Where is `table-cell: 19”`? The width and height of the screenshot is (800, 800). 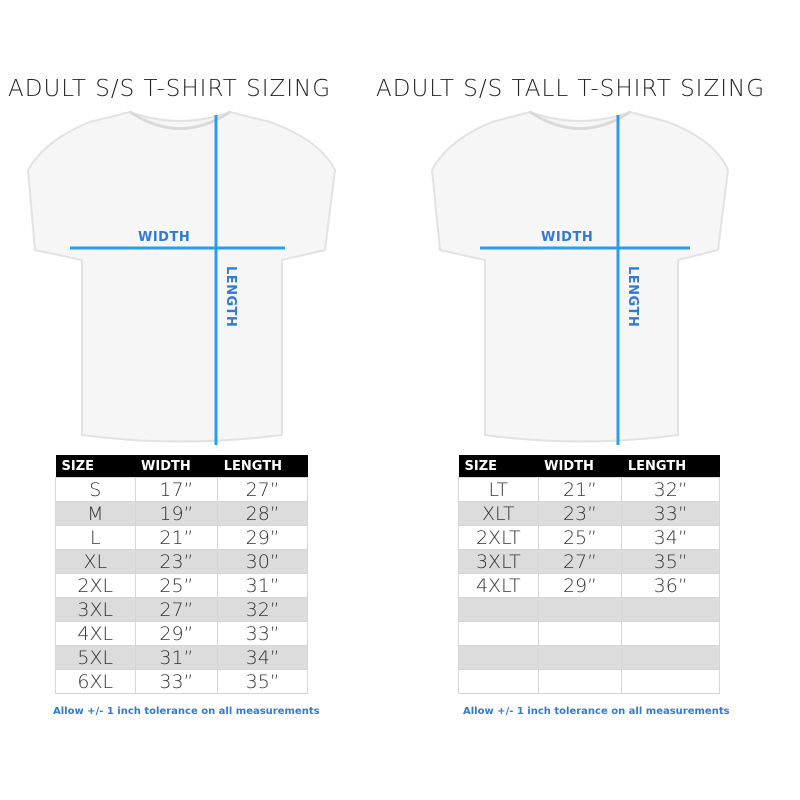
table-cell: 19” is located at coordinates (176, 513).